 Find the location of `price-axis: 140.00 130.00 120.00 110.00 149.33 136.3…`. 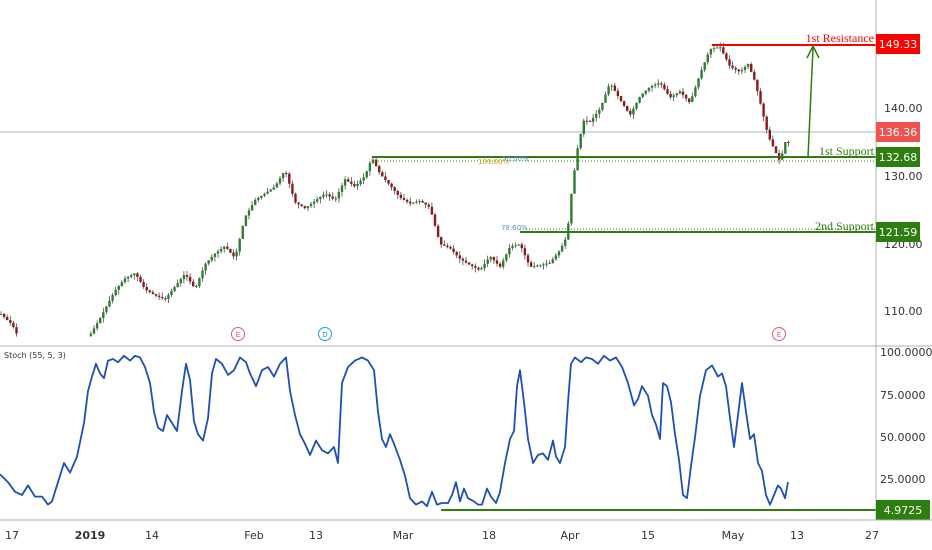

price-axis: 140.00 130.00 120.00 110.00 149.33 136.3… is located at coordinates (899, 176).